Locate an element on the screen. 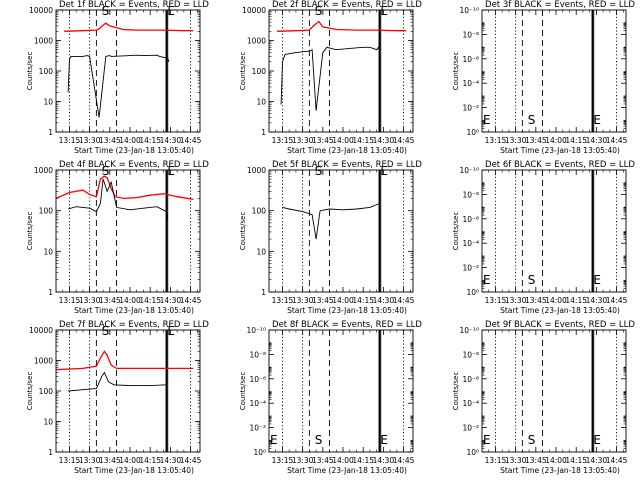  panel-title: Det 1f BLACK = Events, RED = LLD is located at coordinates (134, 5).